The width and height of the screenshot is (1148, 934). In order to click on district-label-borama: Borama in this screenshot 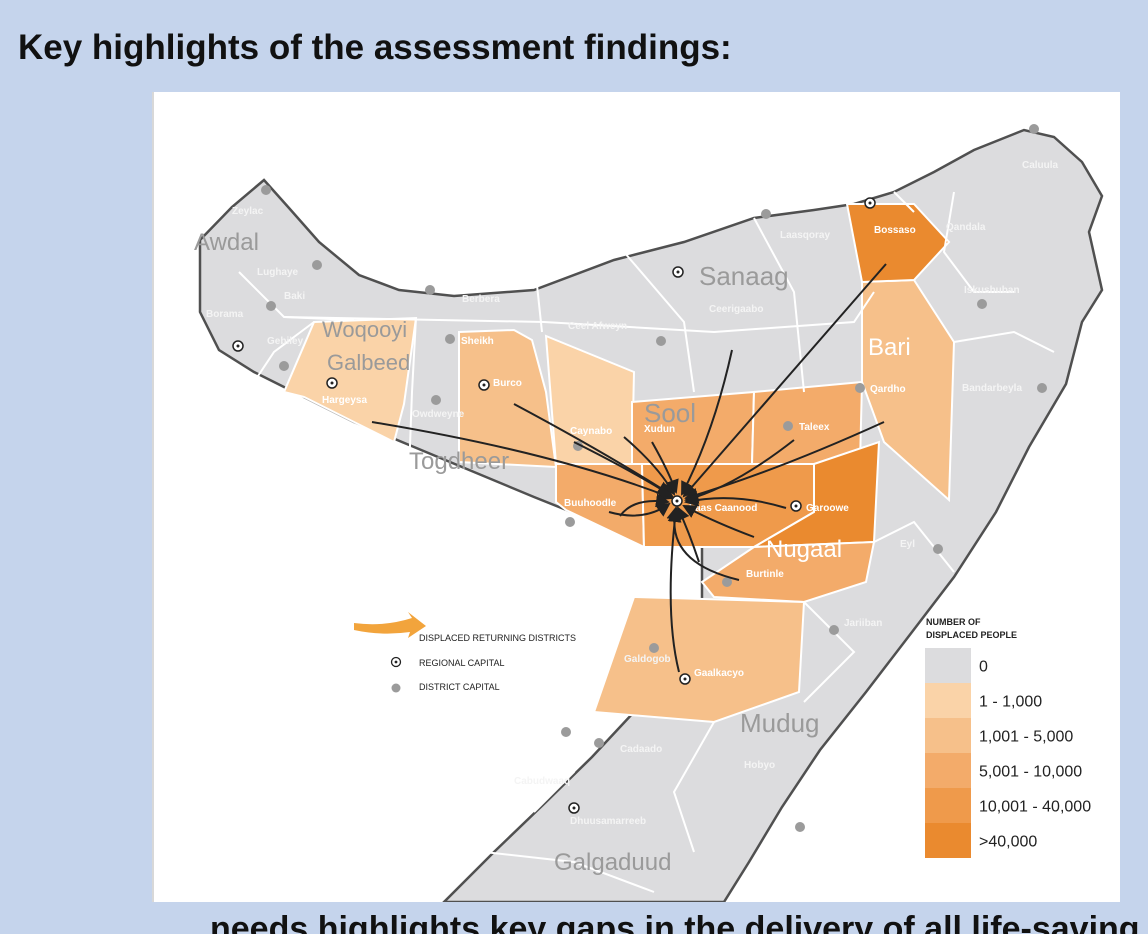, I will do `click(225, 314)`.